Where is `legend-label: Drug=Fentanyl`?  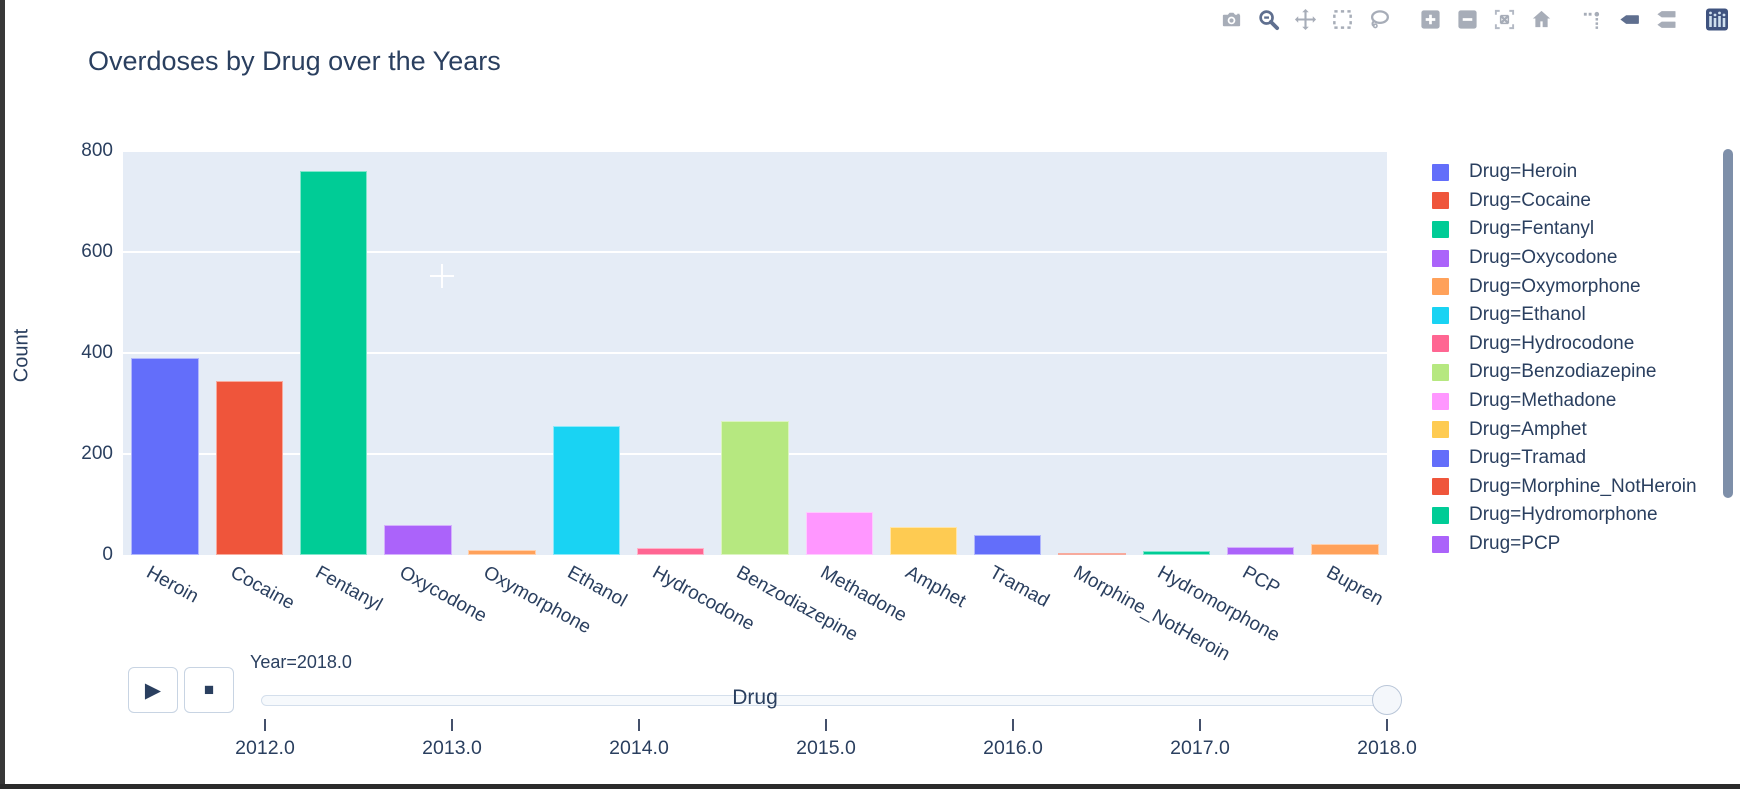
legend-label: Drug=Fentanyl is located at coordinates (1532, 229).